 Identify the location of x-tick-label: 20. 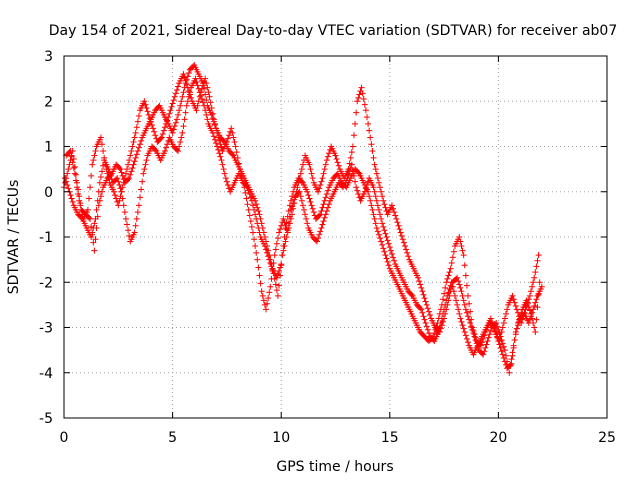
(498, 438).